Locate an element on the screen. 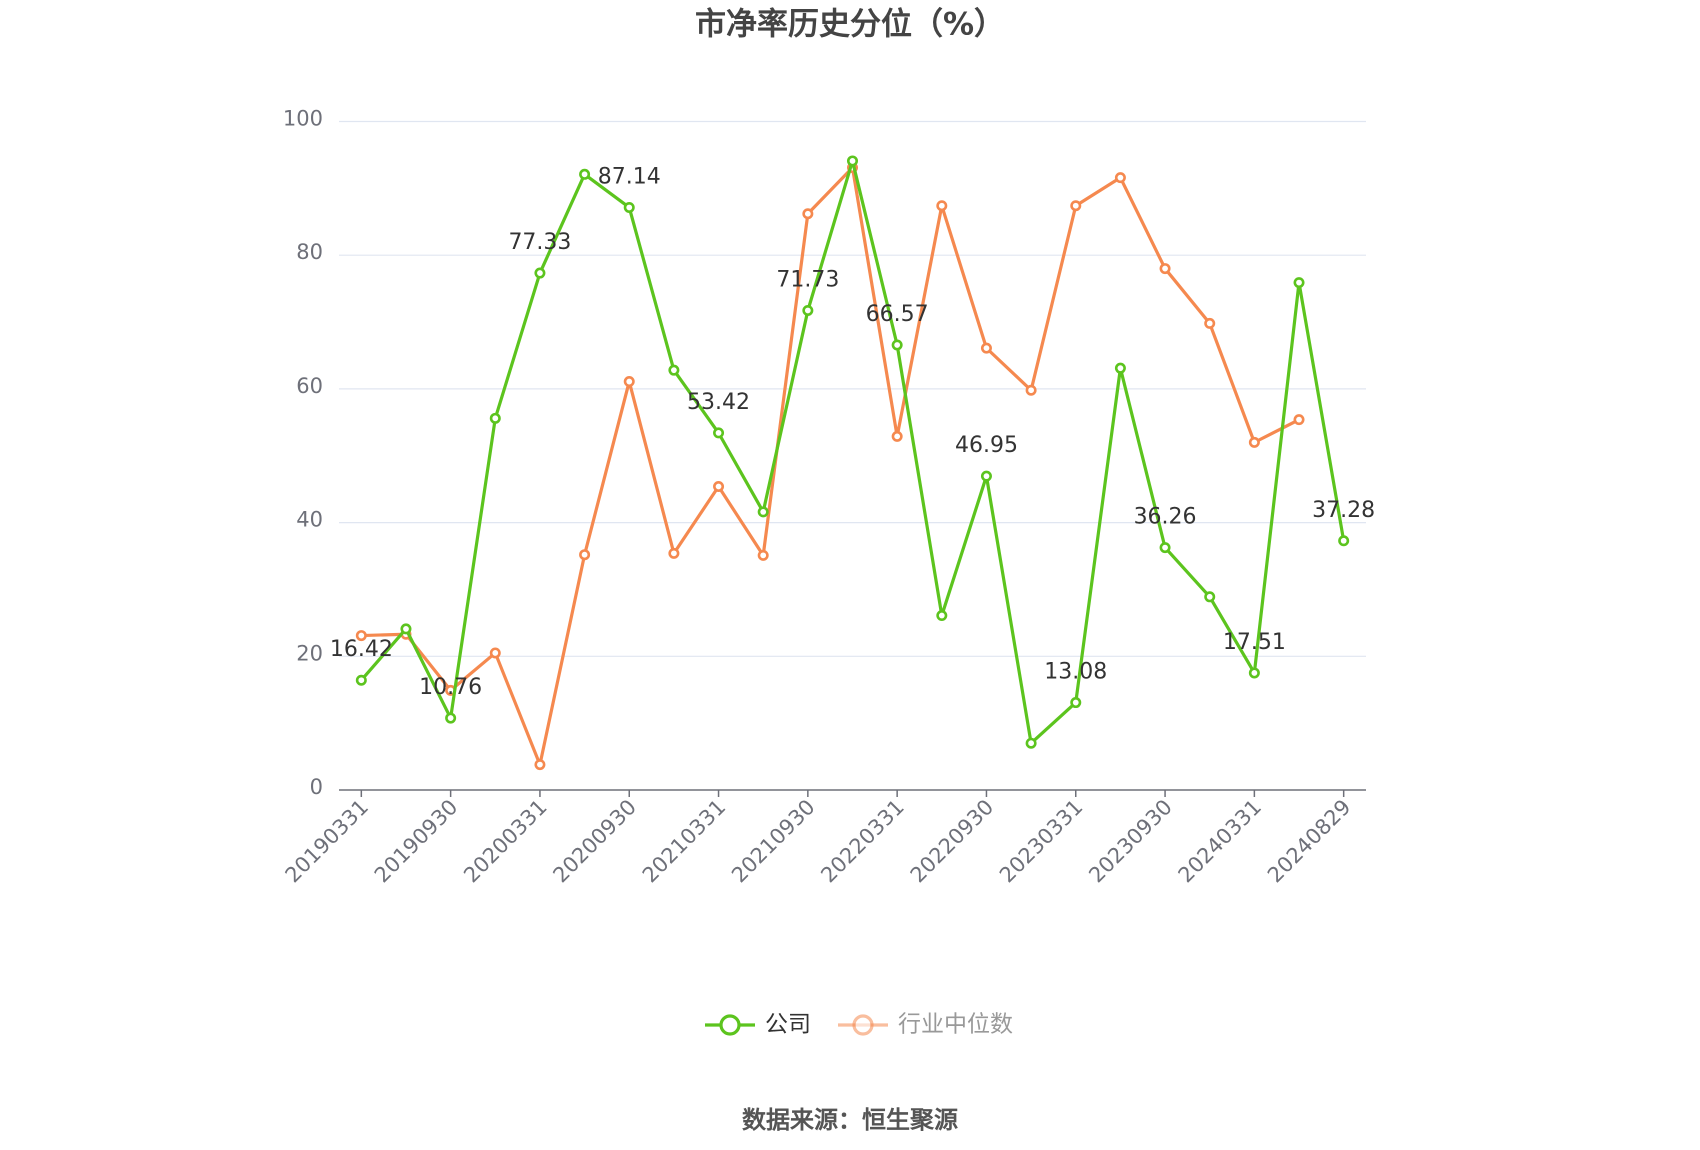 This screenshot has height=1150, width=1700. chart-title: 市净率历史分位（%） is located at coordinates (850, 25).